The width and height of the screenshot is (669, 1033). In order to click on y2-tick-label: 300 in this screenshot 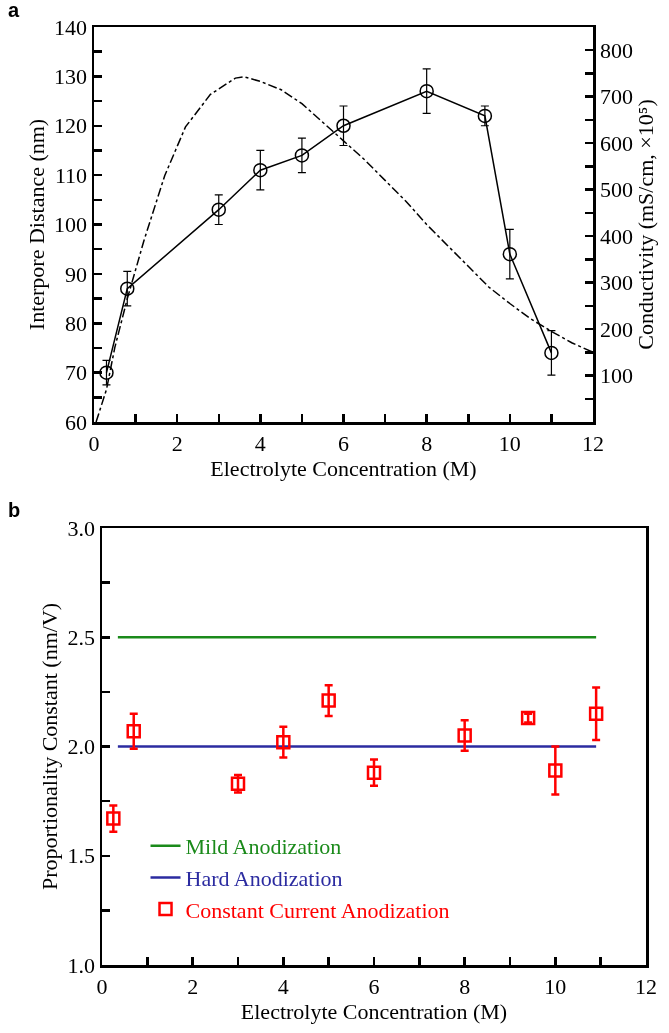, I will do `click(616, 283)`.